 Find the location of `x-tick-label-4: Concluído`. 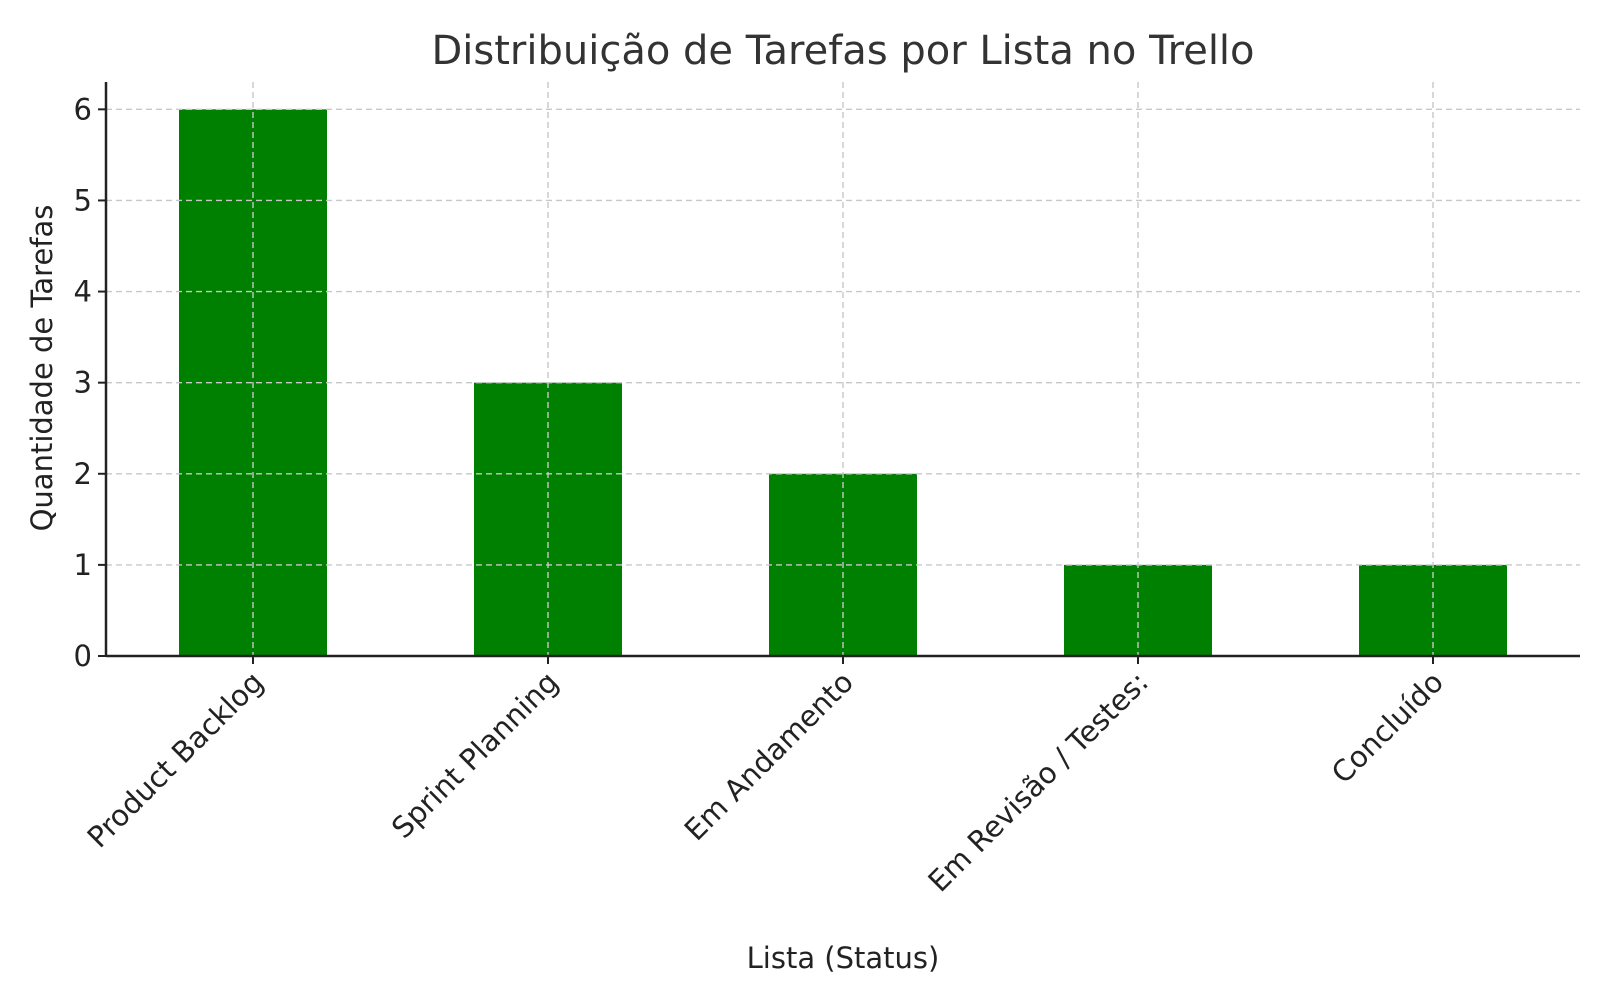

x-tick-label-4: Concluído is located at coordinates (1387, 727).